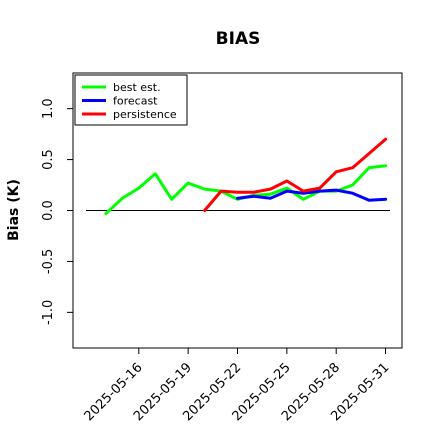 The width and height of the screenshot is (440, 440). Describe the element at coordinates (238, 39) in the screenshot. I see `chart-title: BIAS` at that location.